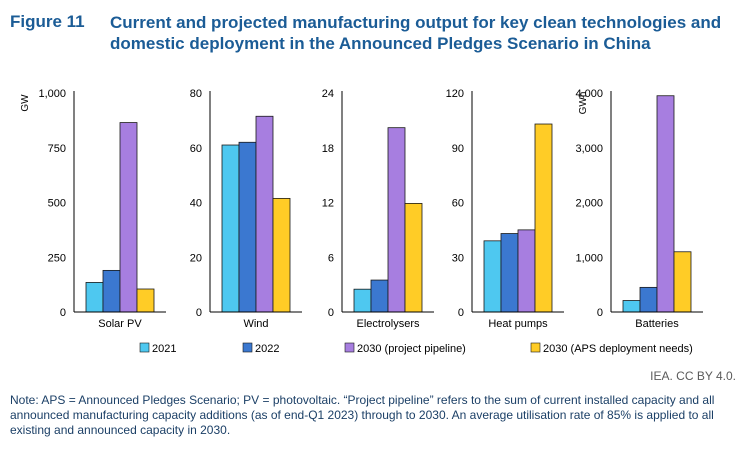  Describe the element at coordinates (458, 149) in the screenshot. I see `y-tick-label: 90` at that location.